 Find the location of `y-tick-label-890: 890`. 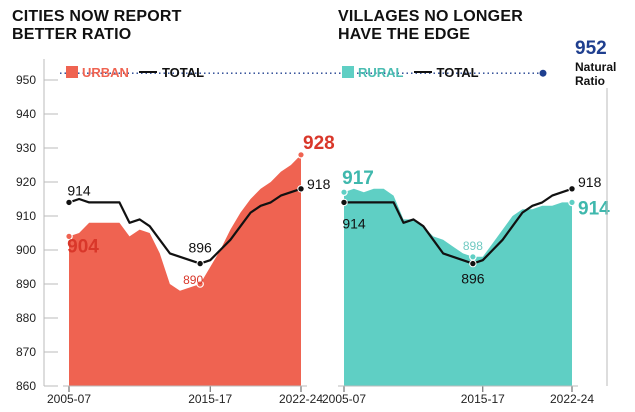

y-tick-label-890: 890 is located at coordinates (26, 284).